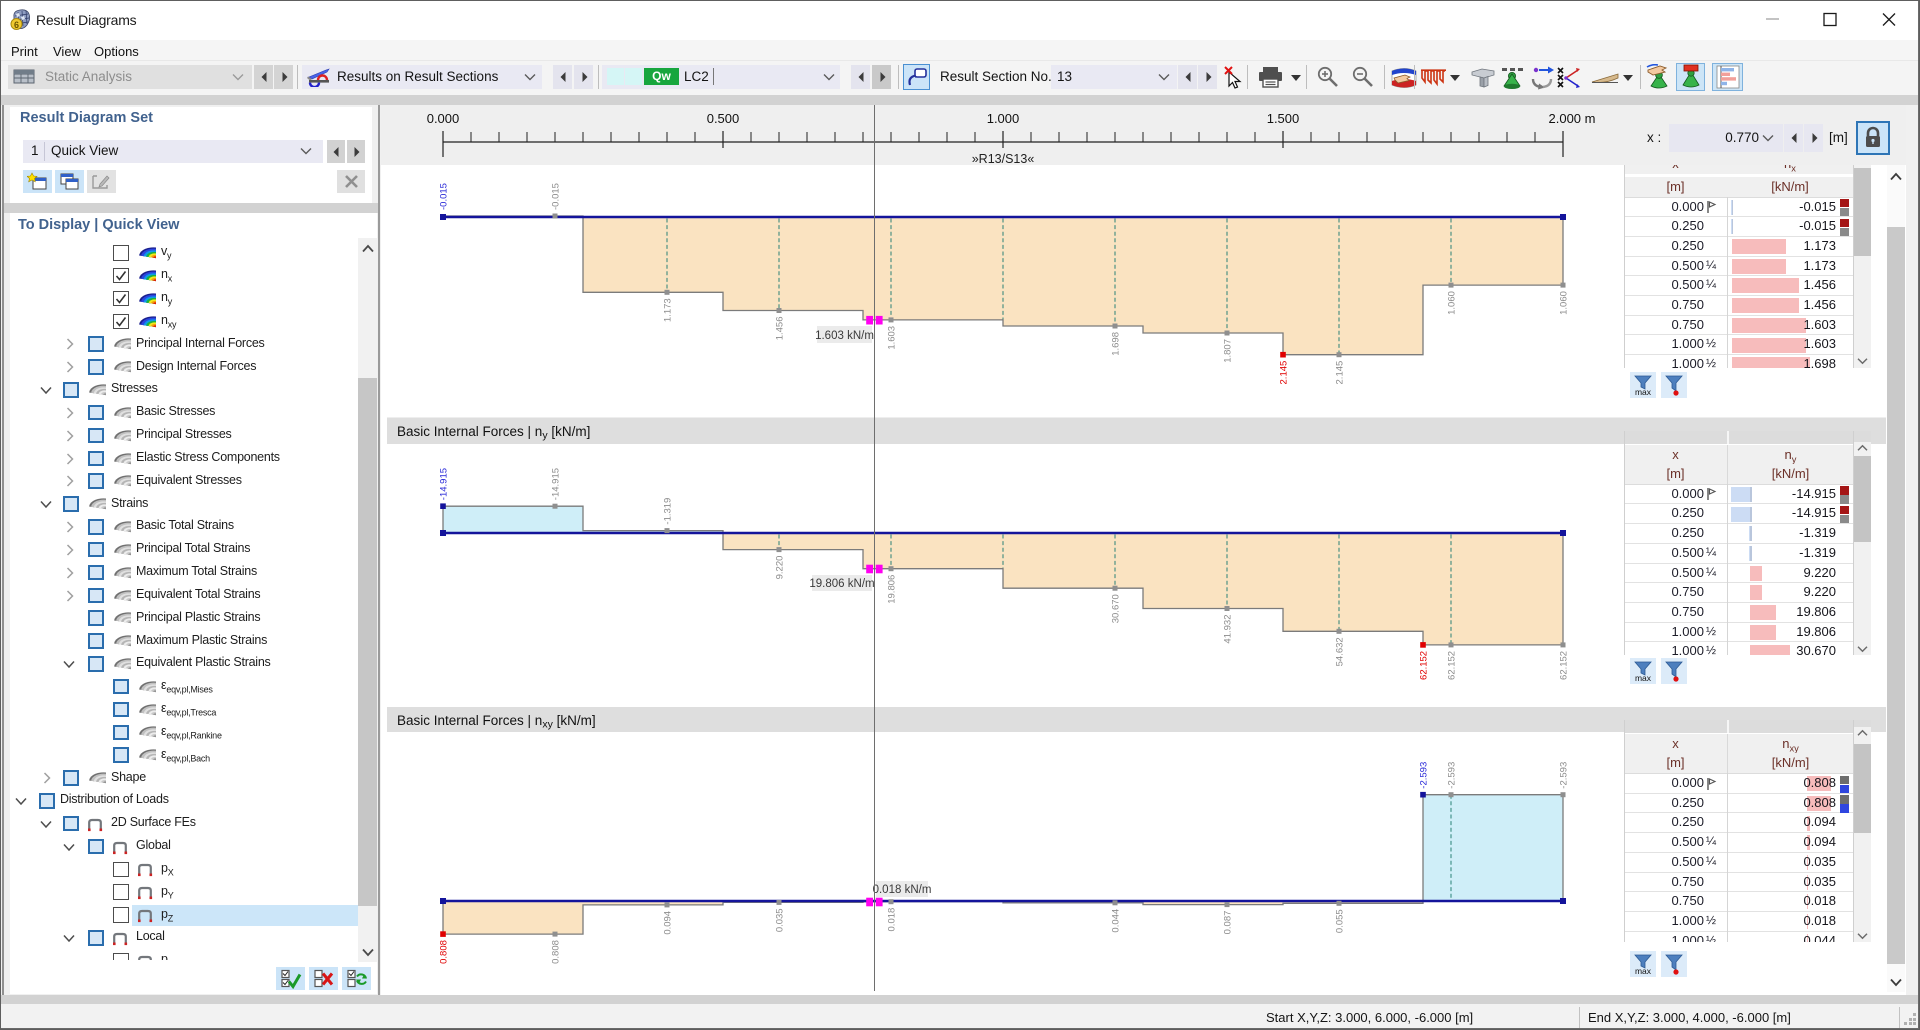 The width and height of the screenshot is (1920, 1030). I want to click on svg-text: 1.500, so click(1283, 118).